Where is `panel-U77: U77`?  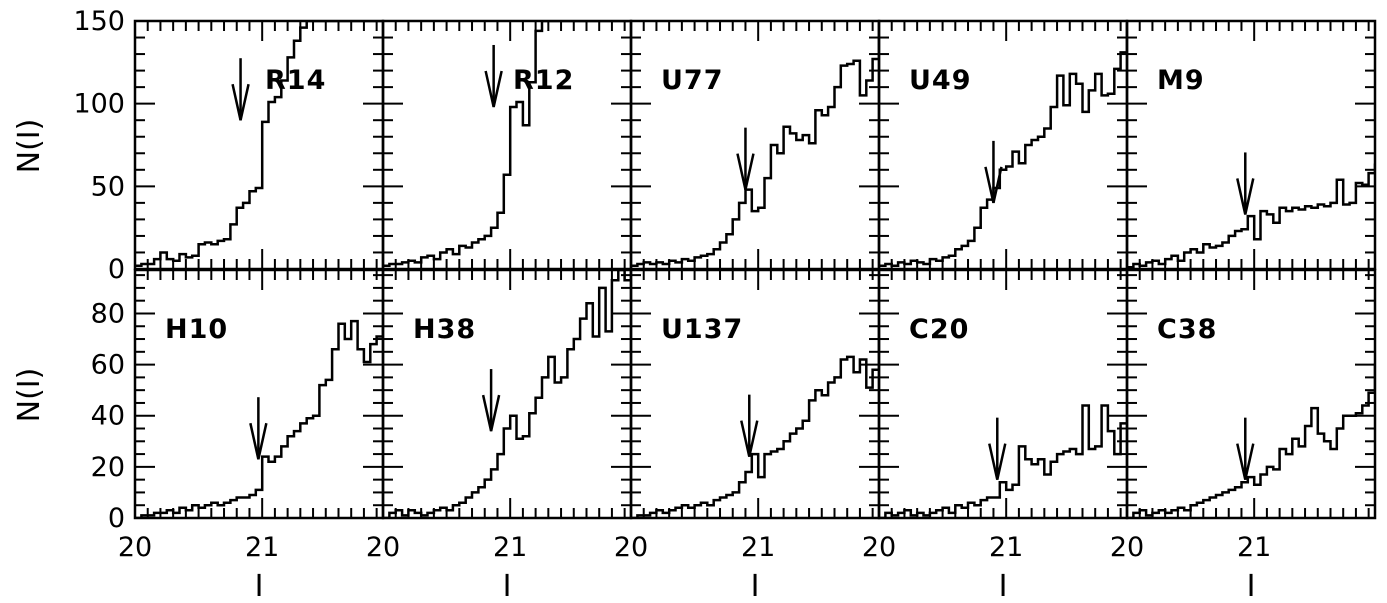 panel-U77: U77 is located at coordinates (755, 145).